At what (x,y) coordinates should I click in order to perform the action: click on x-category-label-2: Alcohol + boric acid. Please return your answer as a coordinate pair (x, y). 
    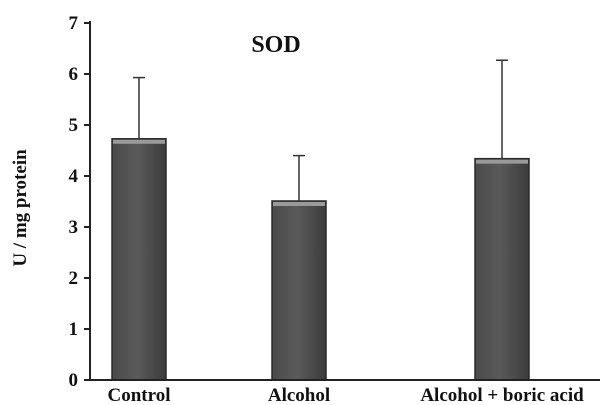
    Looking at the image, I should click on (502, 395).